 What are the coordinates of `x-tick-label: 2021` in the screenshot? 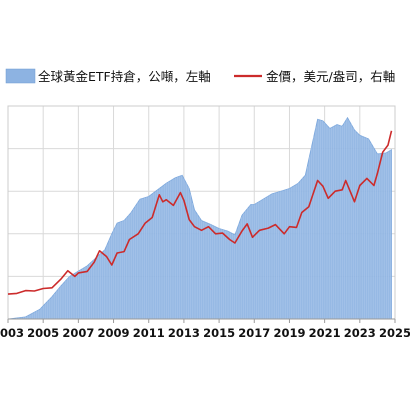 It's located at (325, 333).